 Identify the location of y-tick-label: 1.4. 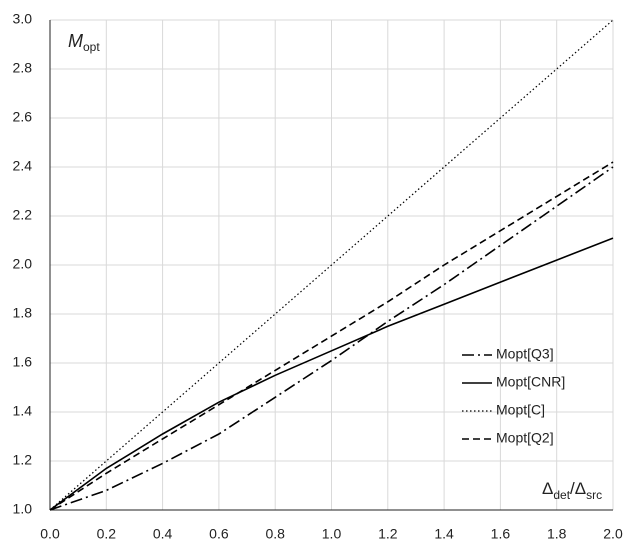
(23, 411).